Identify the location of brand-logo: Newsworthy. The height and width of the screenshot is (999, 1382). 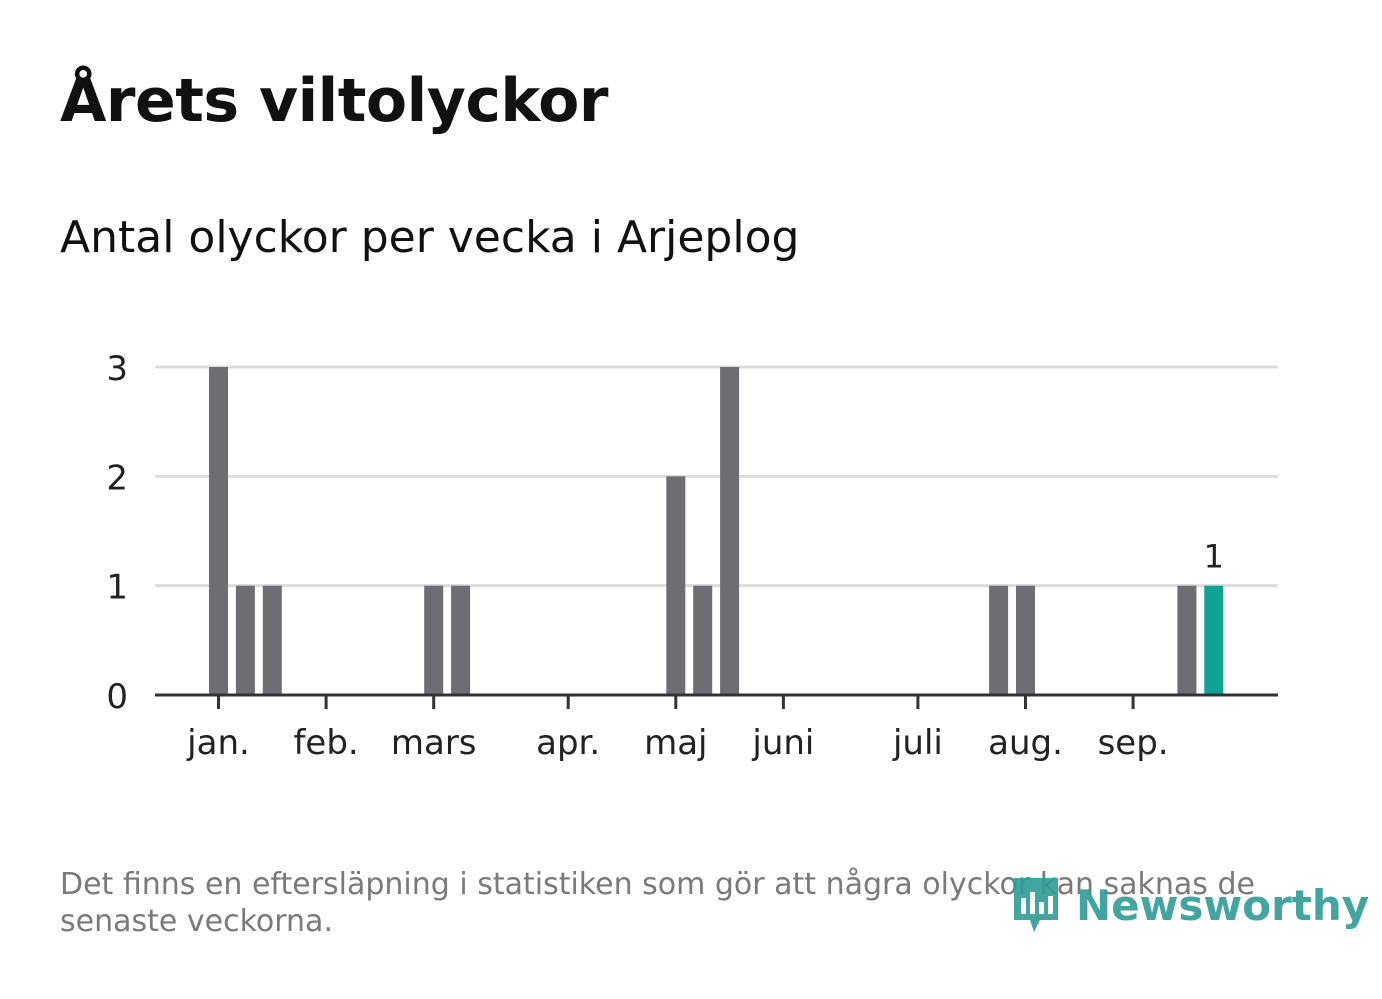
(1189, 905).